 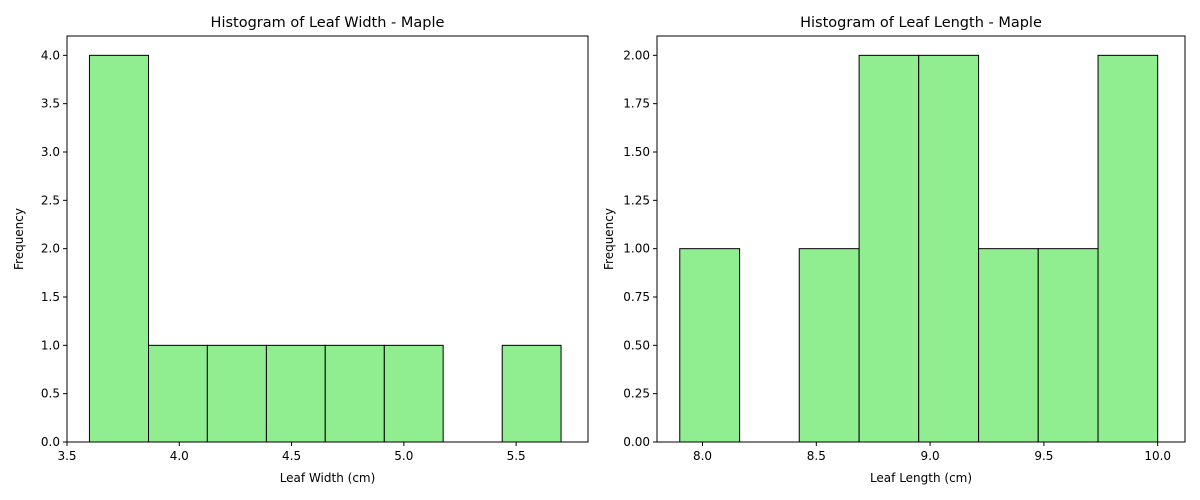 What do you see at coordinates (19, 239) in the screenshot?
I see `width-y-axis-label: Frequency` at bounding box center [19, 239].